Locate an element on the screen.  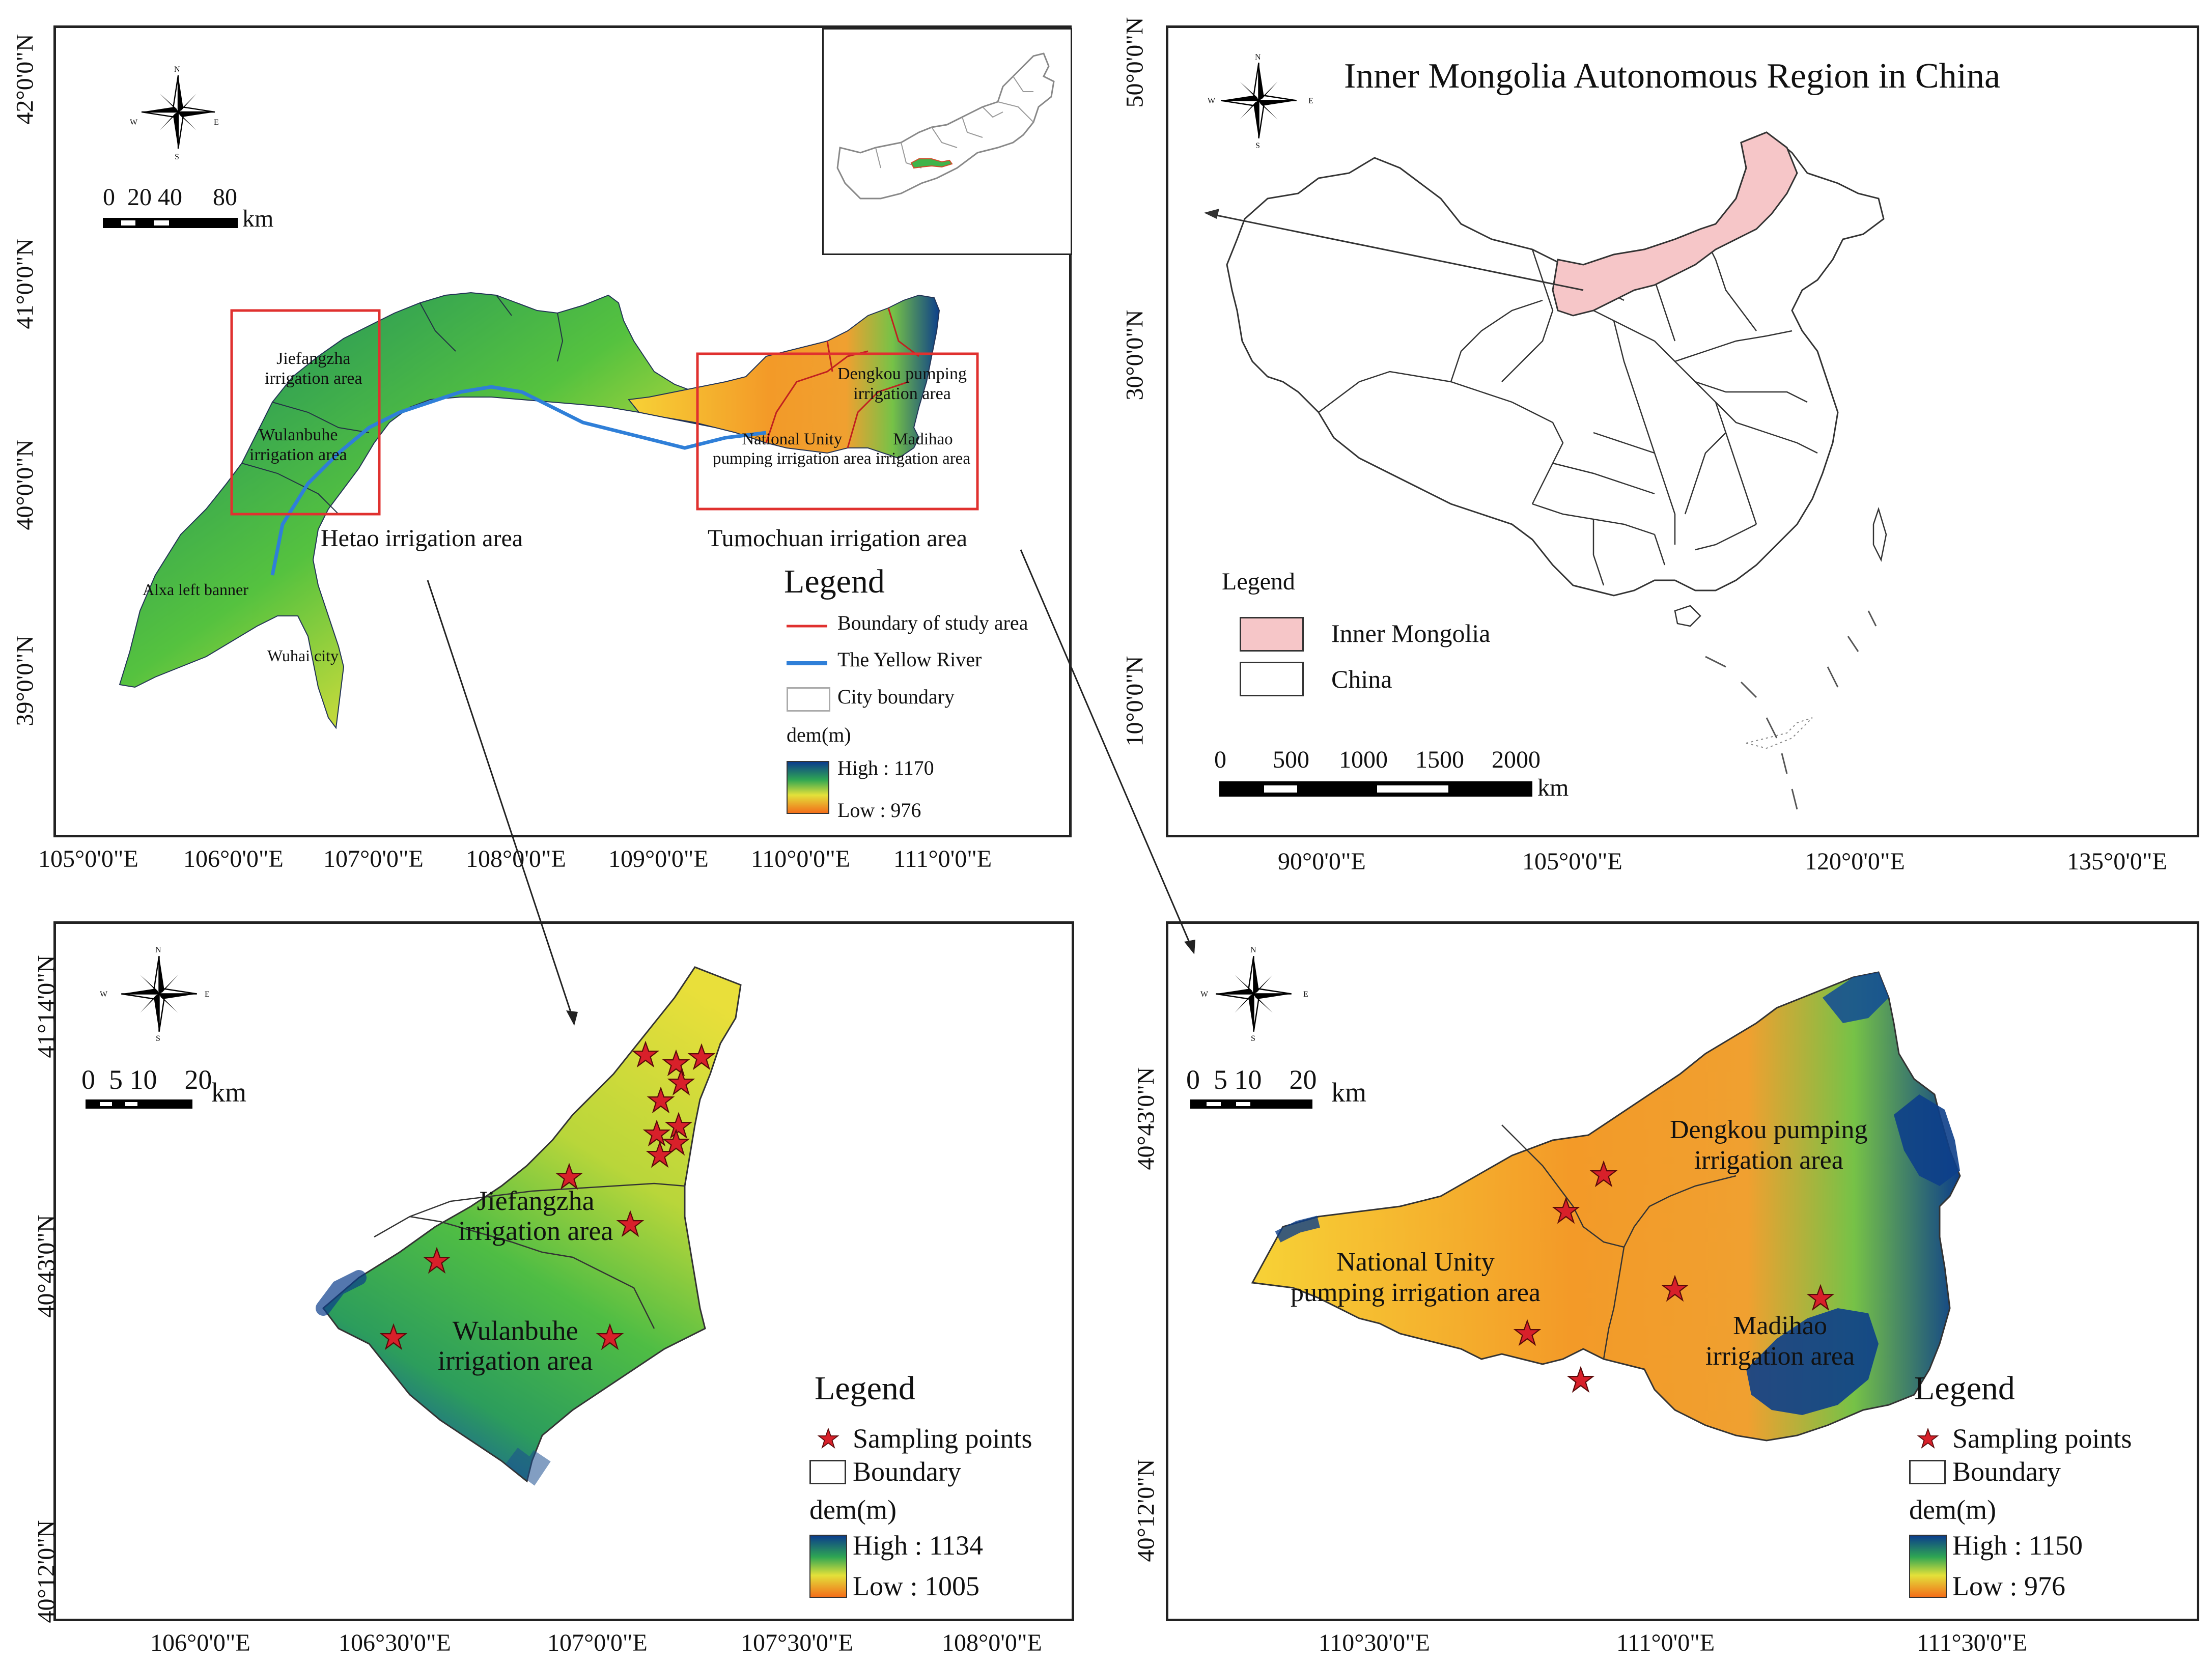
bl-legend-low: Low : 1005 is located at coordinates (916, 1586).